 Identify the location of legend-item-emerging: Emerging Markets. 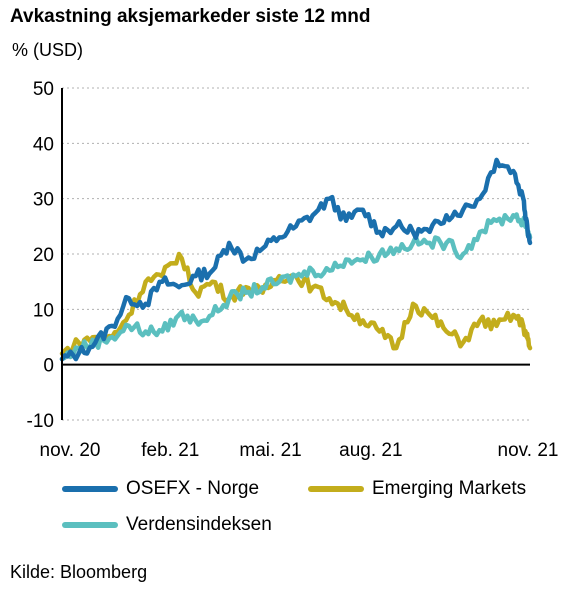
(417, 489).